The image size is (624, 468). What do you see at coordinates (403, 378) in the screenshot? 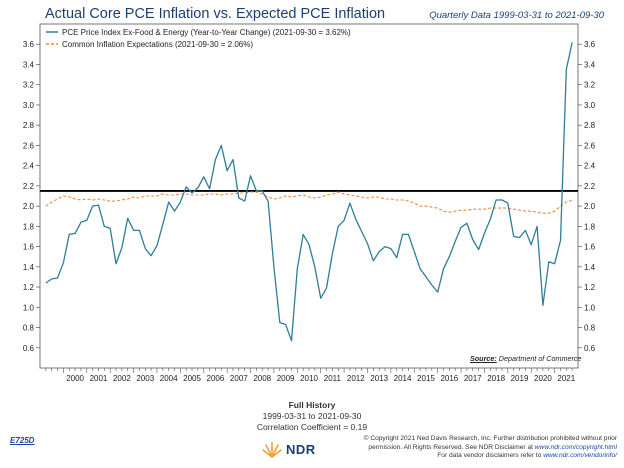
I see `x-tick-label: 2014` at bounding box center [403, 378].